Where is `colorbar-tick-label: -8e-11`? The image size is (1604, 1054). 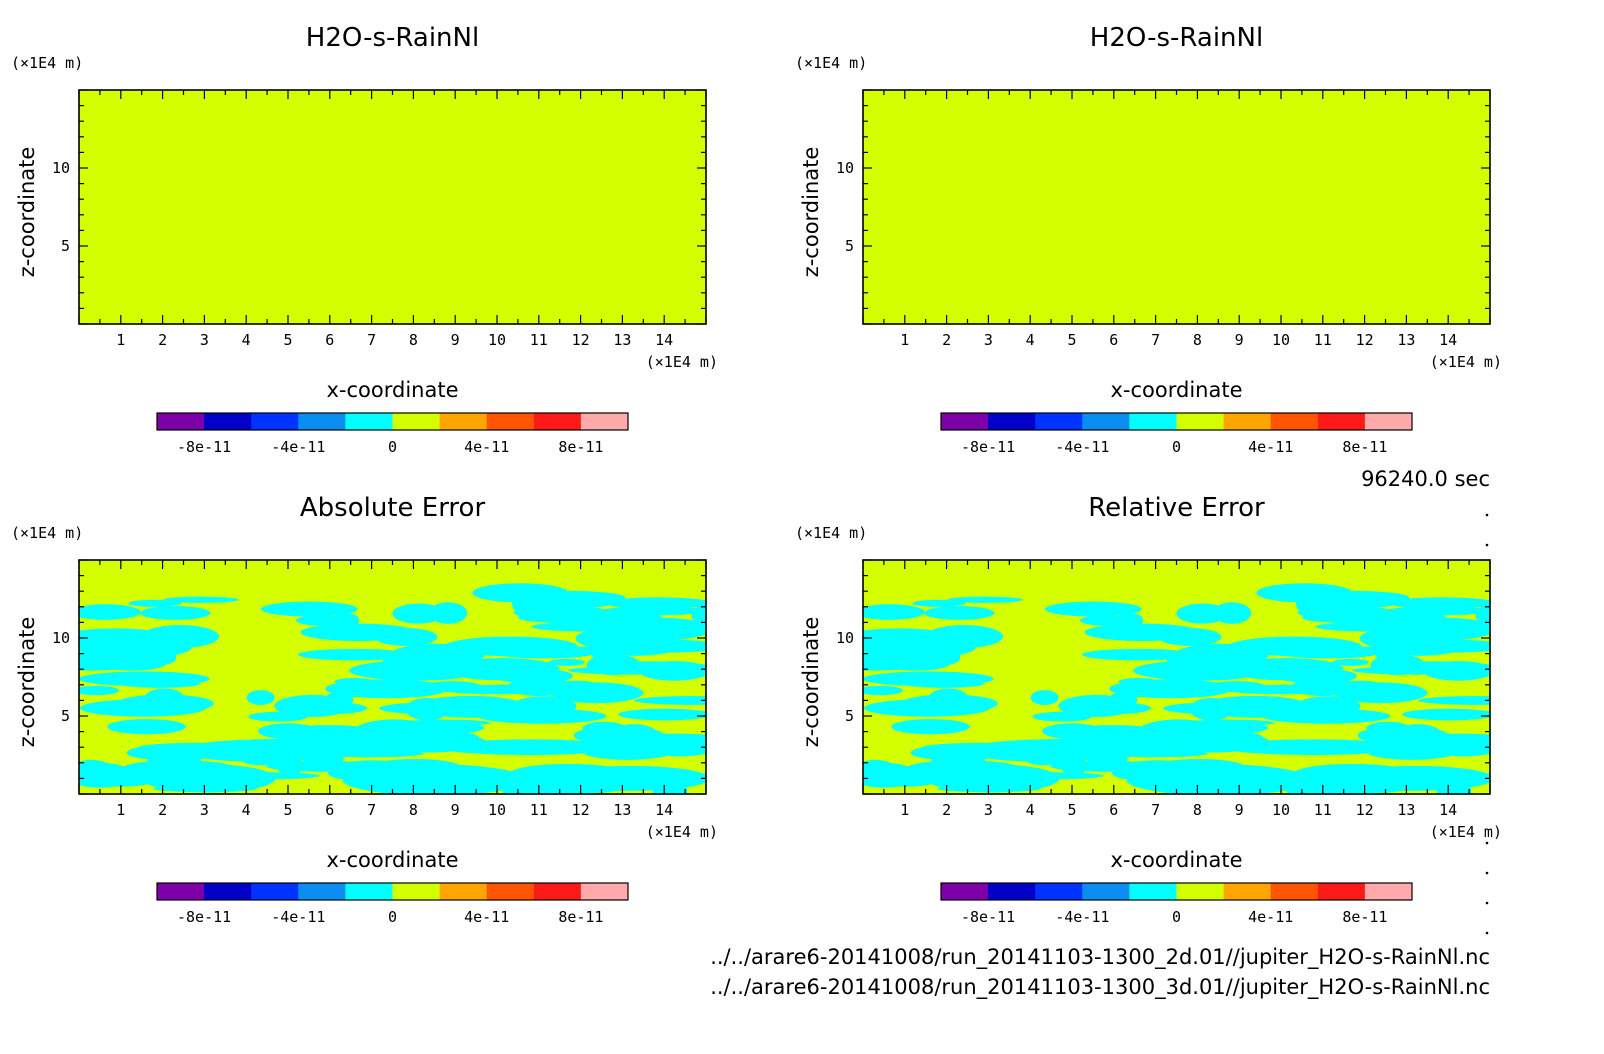
colorbar-tick-label: -8e-11 is located at coordinates (988, 447).